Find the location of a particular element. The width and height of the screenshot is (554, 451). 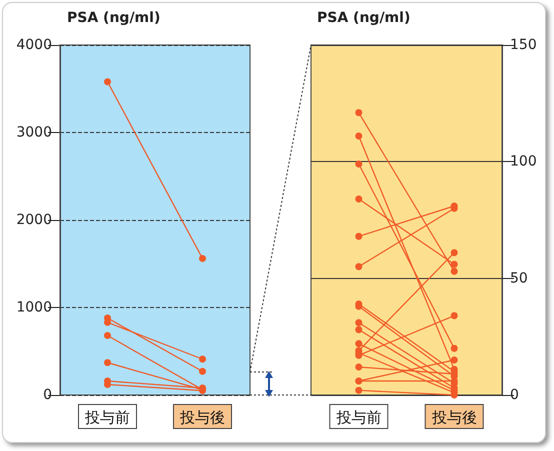

y-tick-label: 50 is located at coordinates (519, 278).